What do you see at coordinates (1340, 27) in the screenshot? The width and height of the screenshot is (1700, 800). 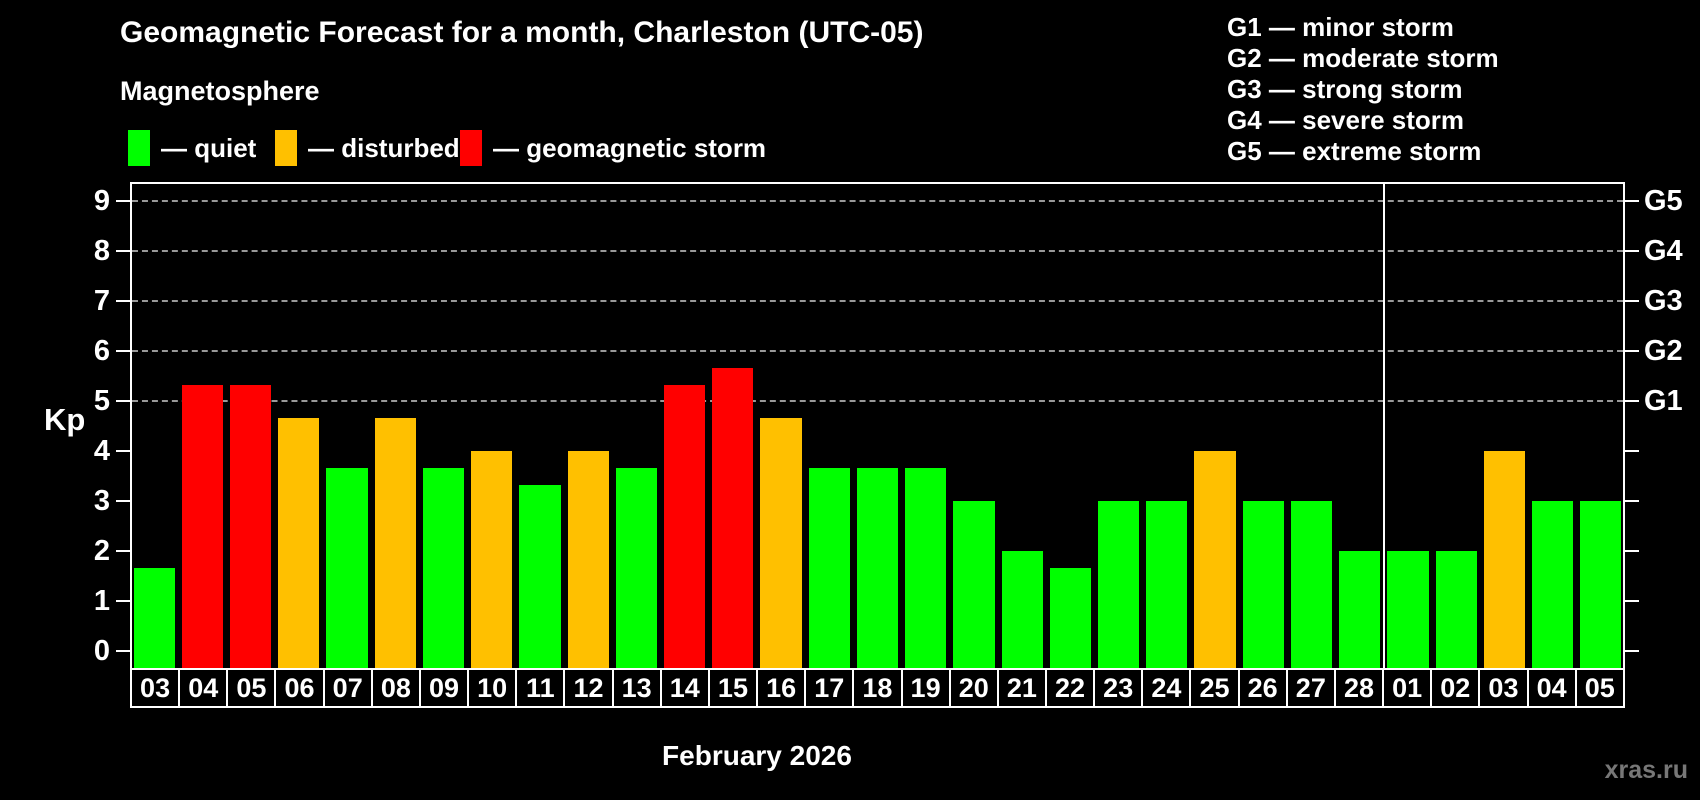 I see `g-scale-item-1: G1 — minor storm` at bounding box center [1340, 27].